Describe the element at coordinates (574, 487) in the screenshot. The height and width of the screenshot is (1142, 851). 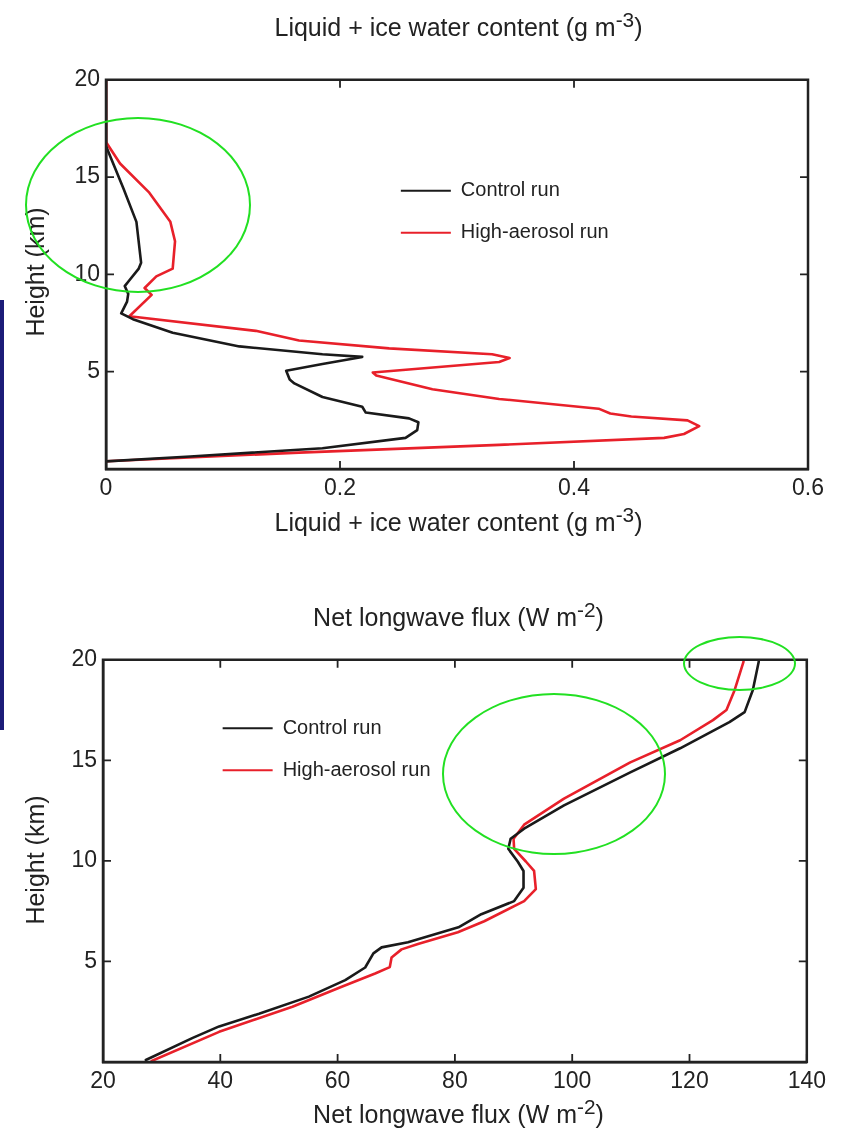
I see `x-tick-label: 0.4` at that location.